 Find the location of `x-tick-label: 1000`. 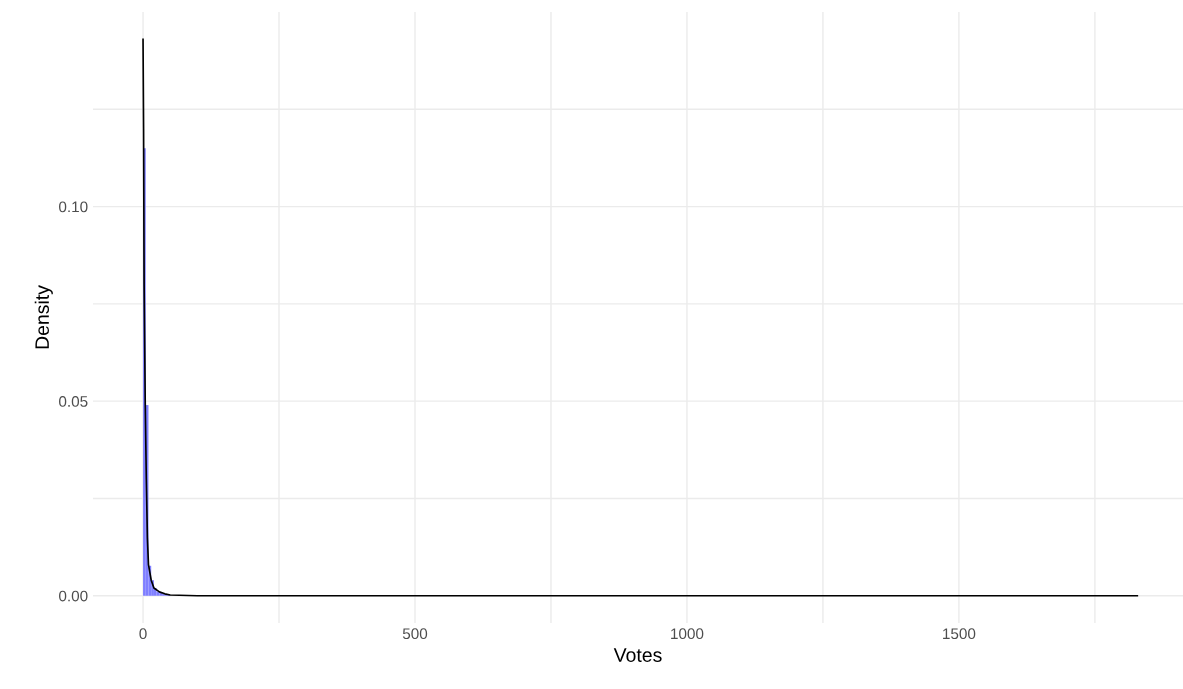

x-tick-label: 1000 is located at coordinates (687, 634).